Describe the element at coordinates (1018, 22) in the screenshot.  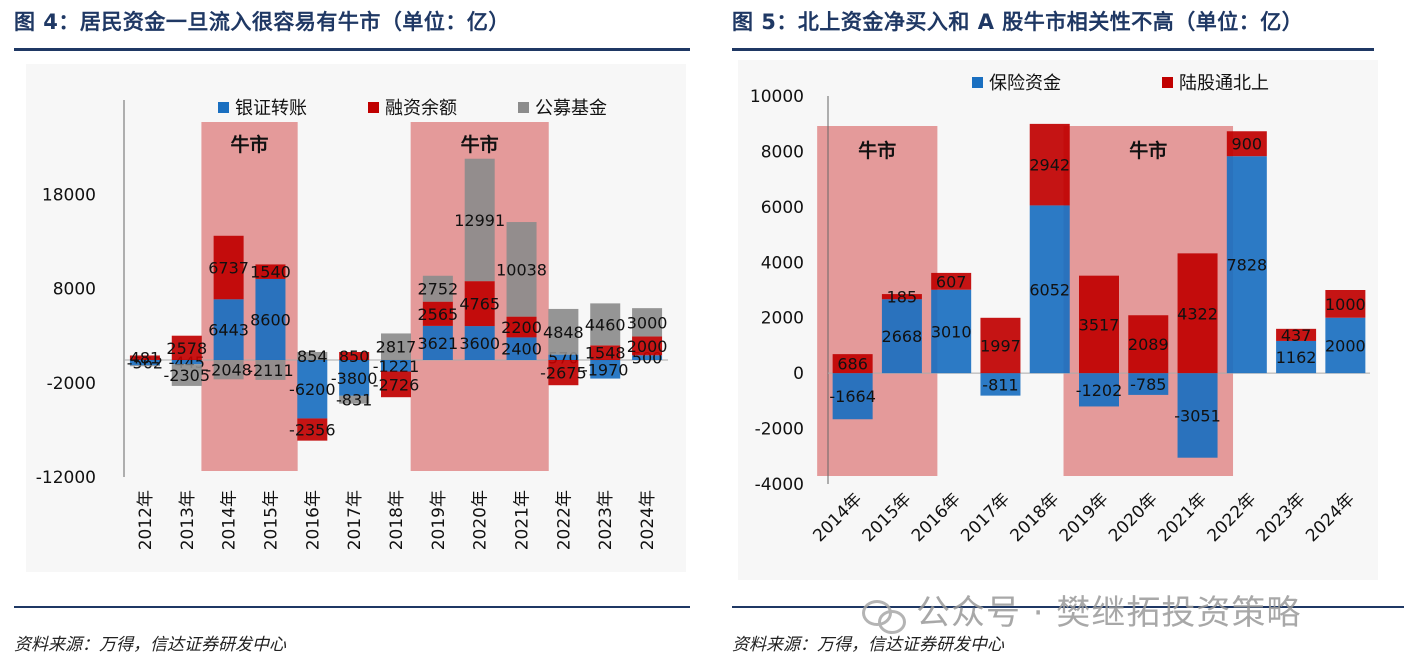
I see `chart-5-title: 图 5：北上资金净买入和 A 股牛市相关性不高（单位：亿）` at that location.